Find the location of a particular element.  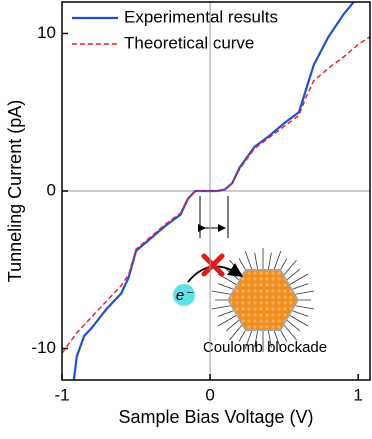

electron is located at coordinates (184, 295).